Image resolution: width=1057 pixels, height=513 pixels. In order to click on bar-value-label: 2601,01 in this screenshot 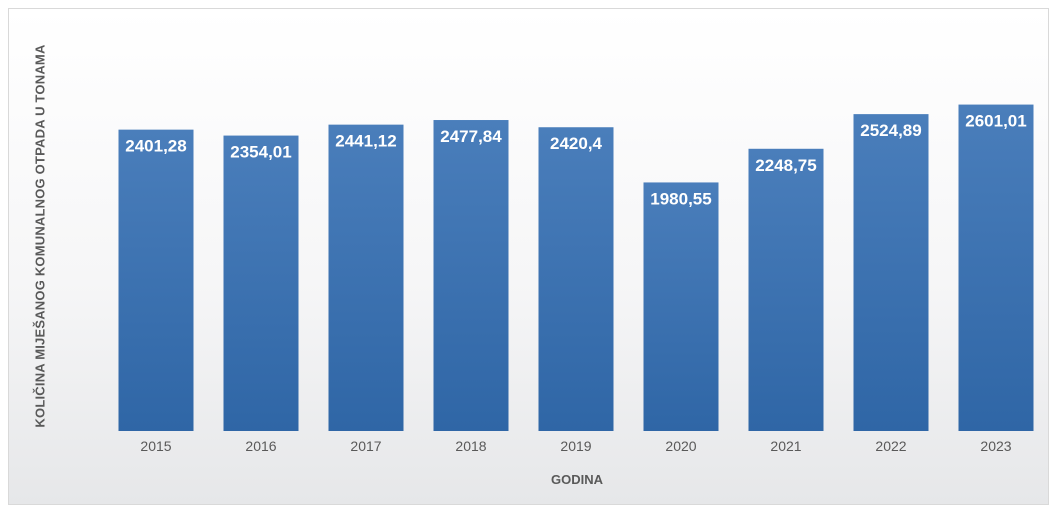, I will do `click(995, 121)`.